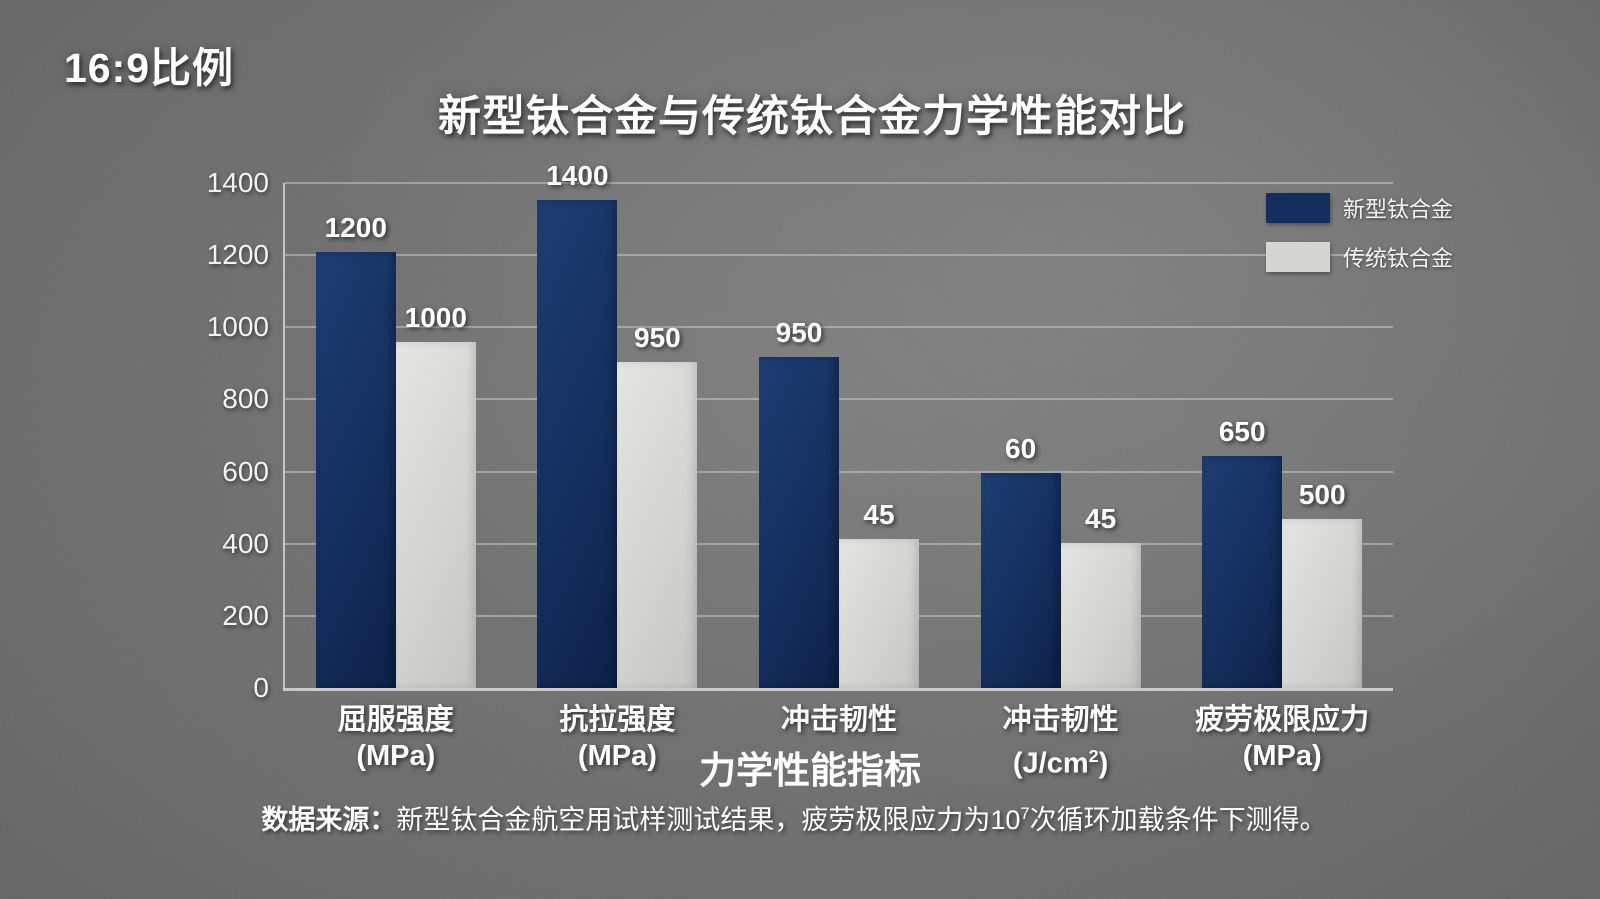 The image size is (1600, 899). I want to click on value-label-series1-group2: 45, so click(879, 515).